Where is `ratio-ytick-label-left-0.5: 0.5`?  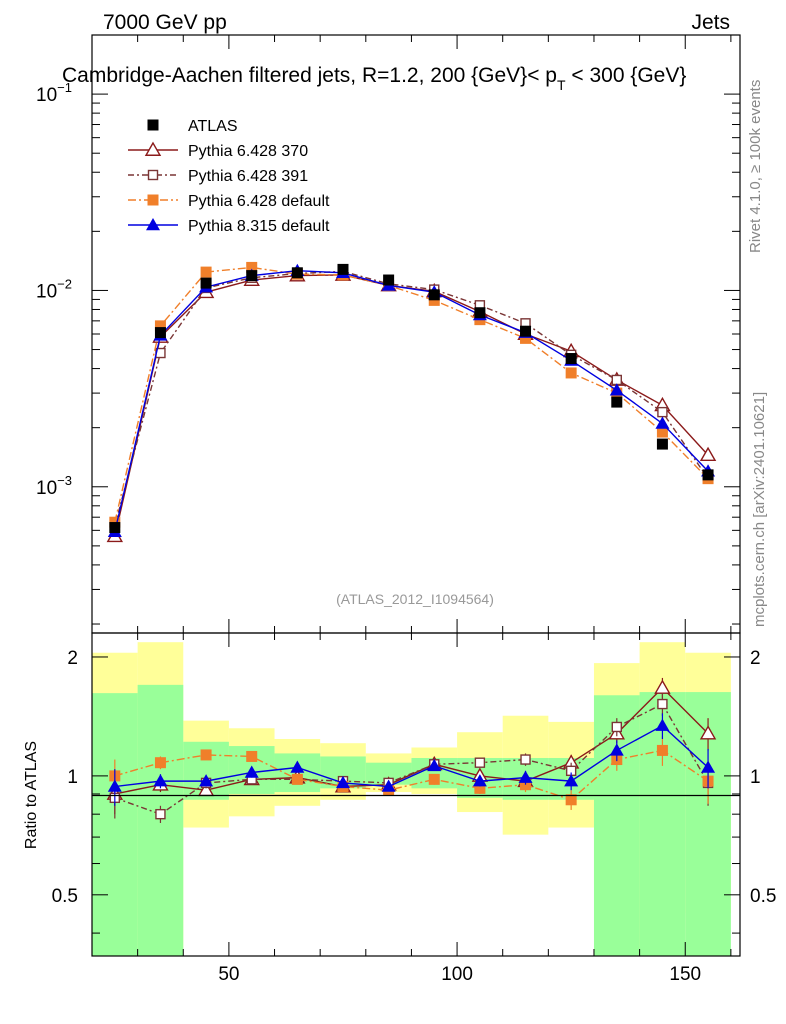 ratio-ytick-label-left-0.5: 0.5 is located at coordinates (65, 896).